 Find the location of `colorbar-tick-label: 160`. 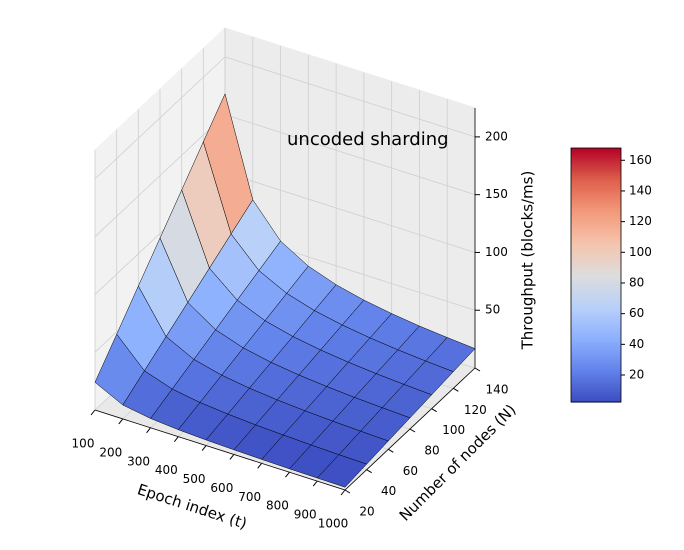

colorbar-tick-label: 160 is located at coordinates (640, 160).